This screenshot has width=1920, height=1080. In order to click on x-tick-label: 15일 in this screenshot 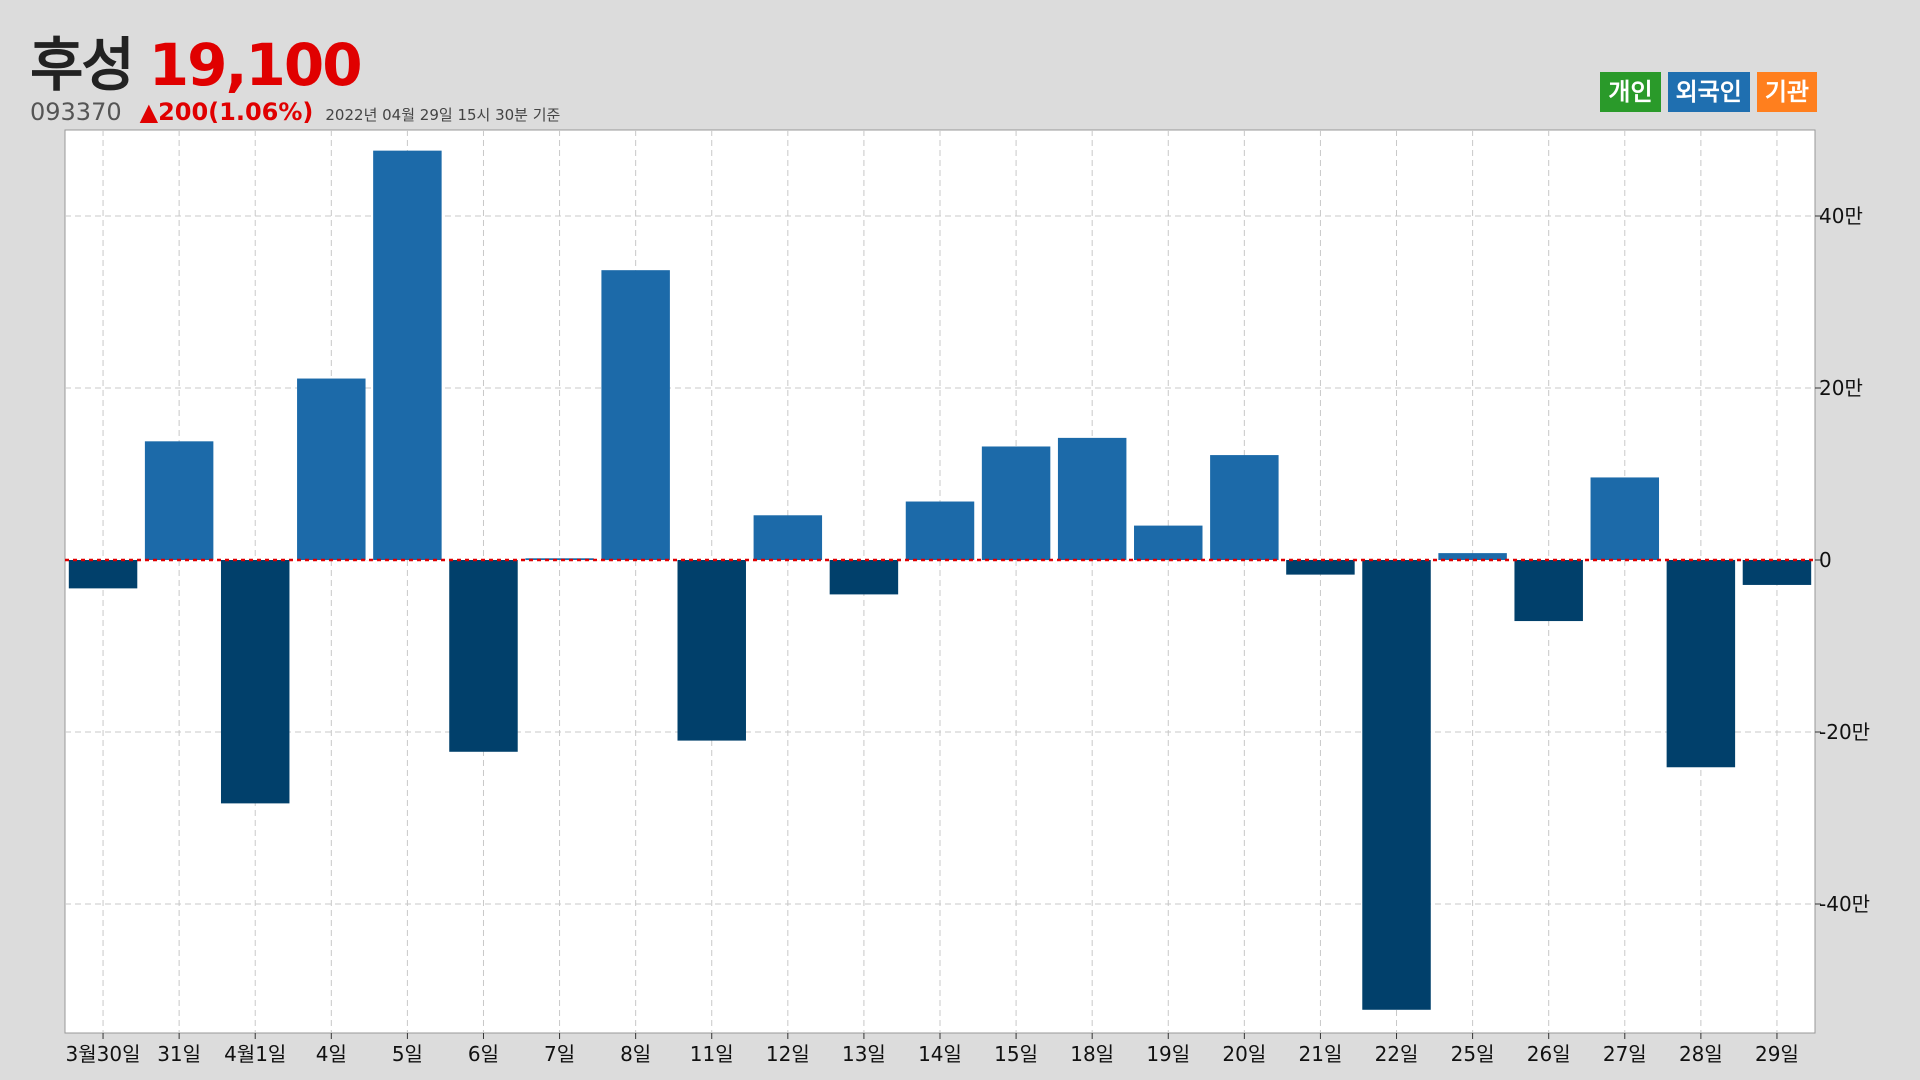, I will do `click(1016, 1054)`.